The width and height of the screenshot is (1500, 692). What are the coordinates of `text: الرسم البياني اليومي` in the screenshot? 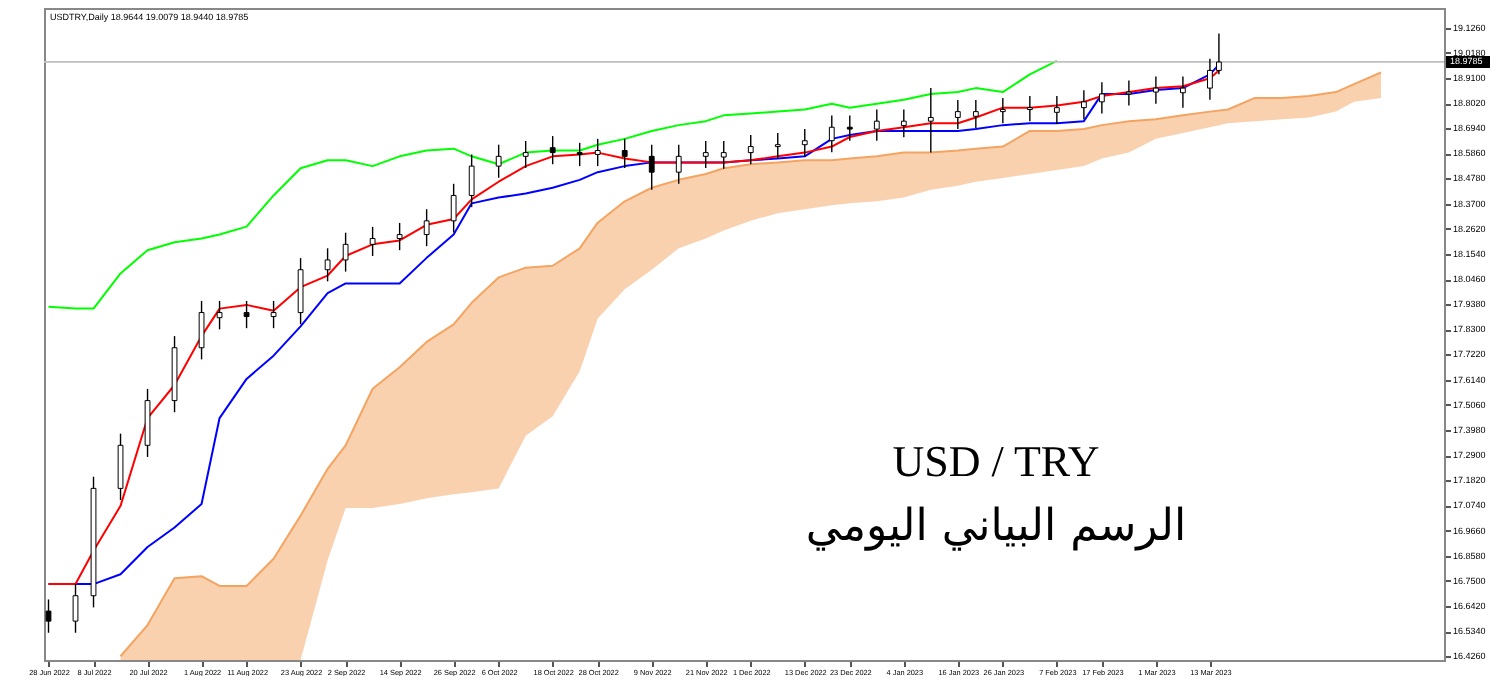 It's located at (996, 527).